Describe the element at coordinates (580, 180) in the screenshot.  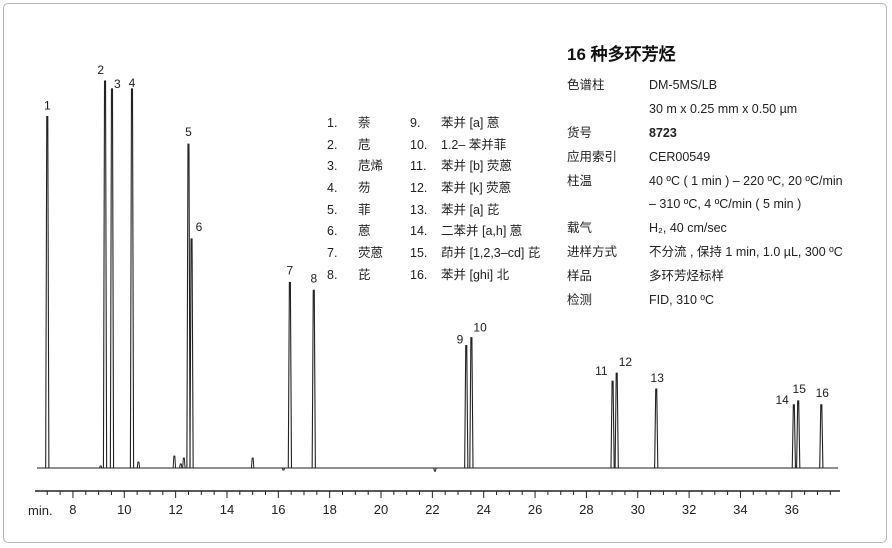
I see `info-label: 柱温` at that location.